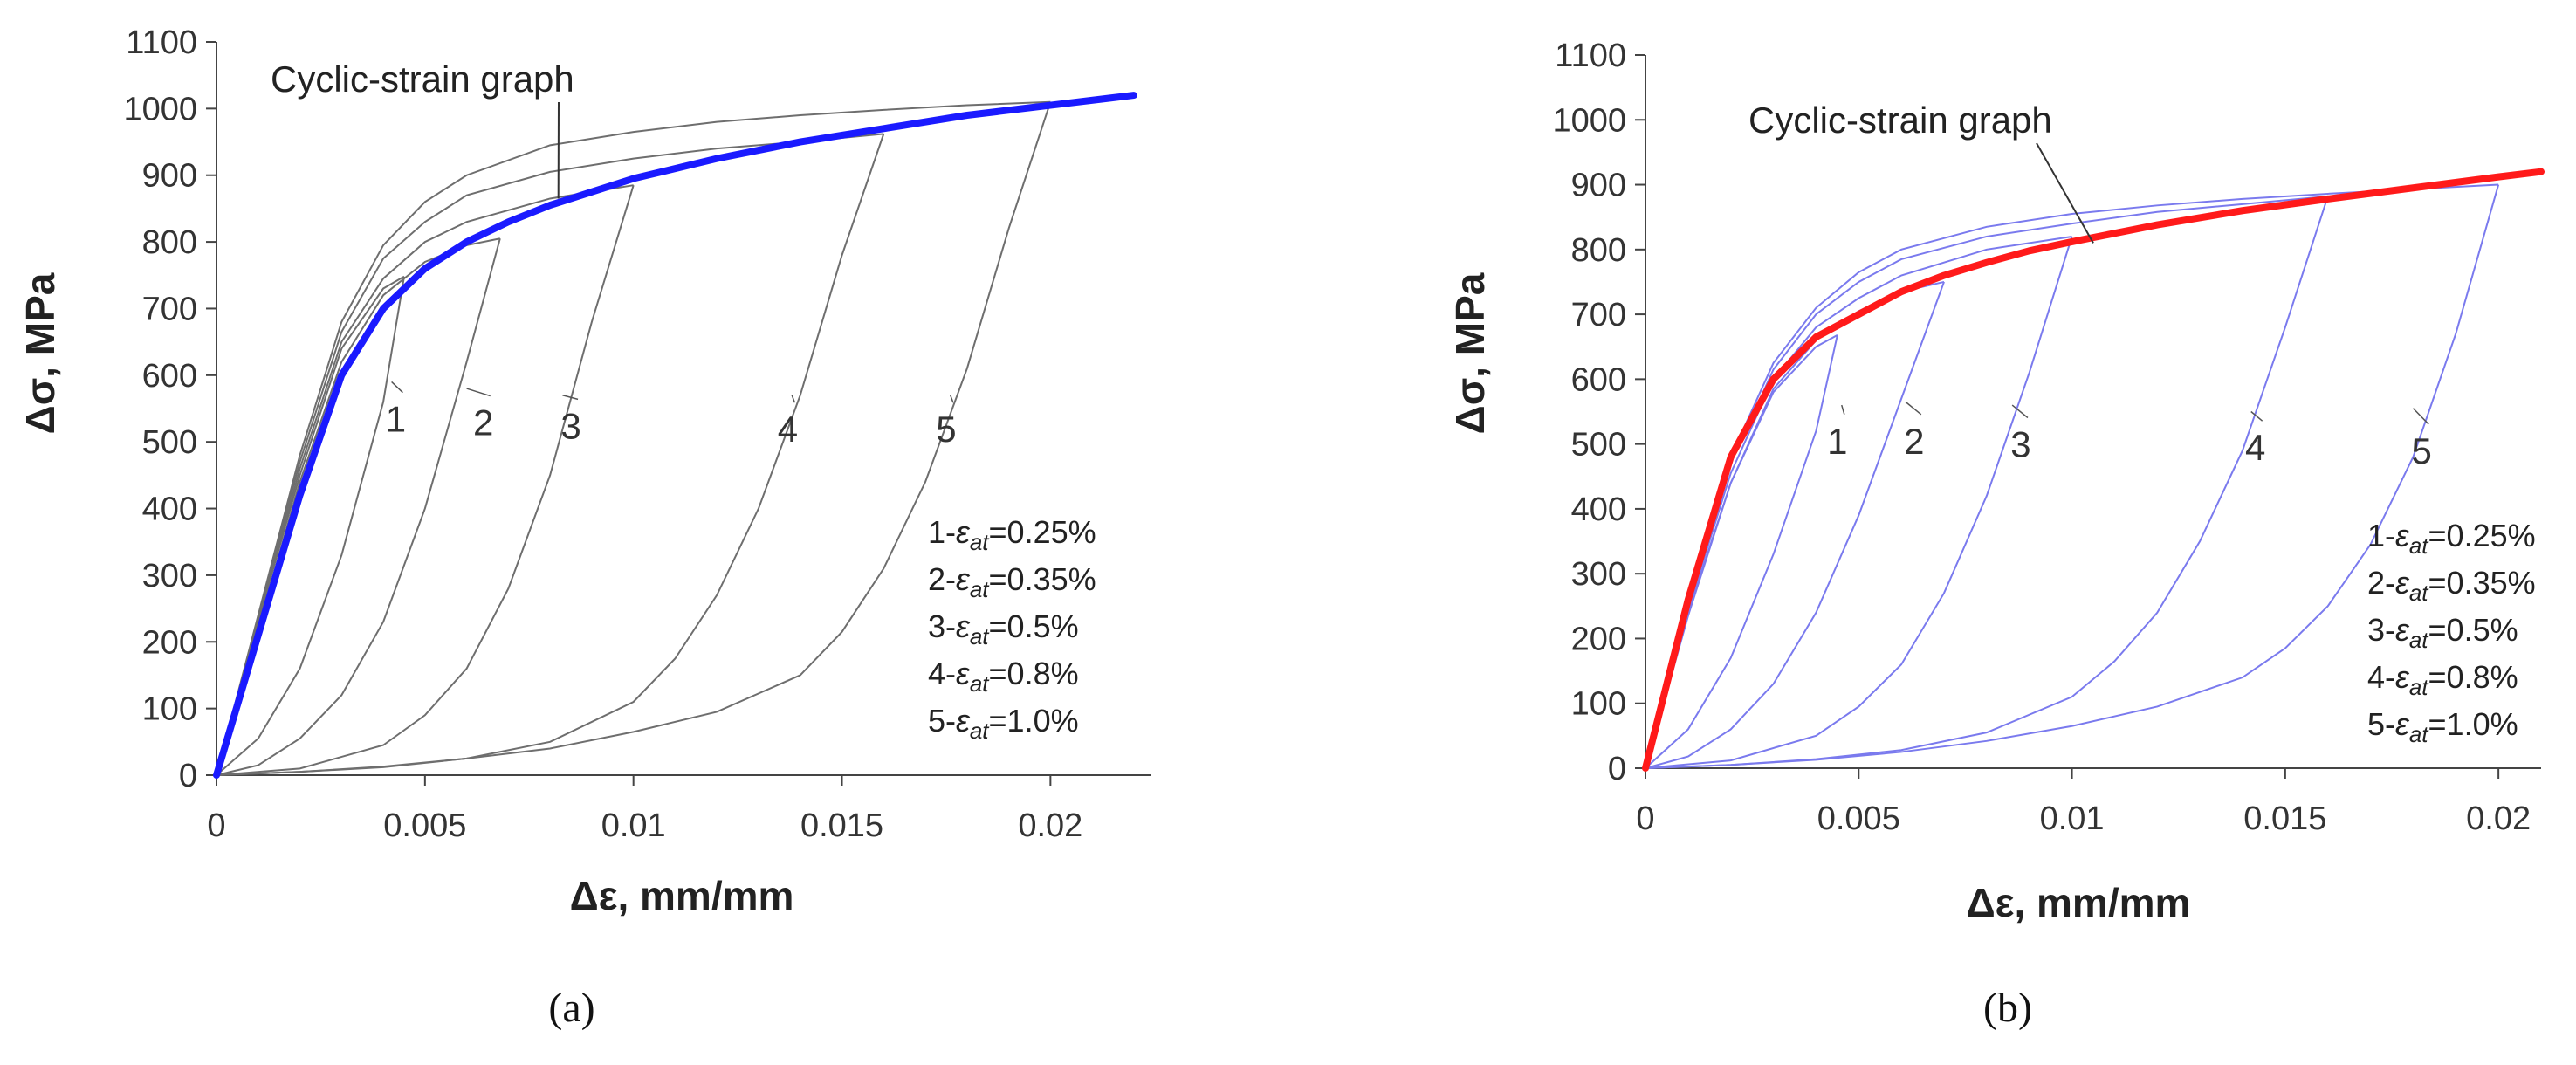 This screenshot has width=2576, height=1065. Describe the element at coordinates (571, 1008) in the screenshot. I see `panel-caption: (a)` at that location.